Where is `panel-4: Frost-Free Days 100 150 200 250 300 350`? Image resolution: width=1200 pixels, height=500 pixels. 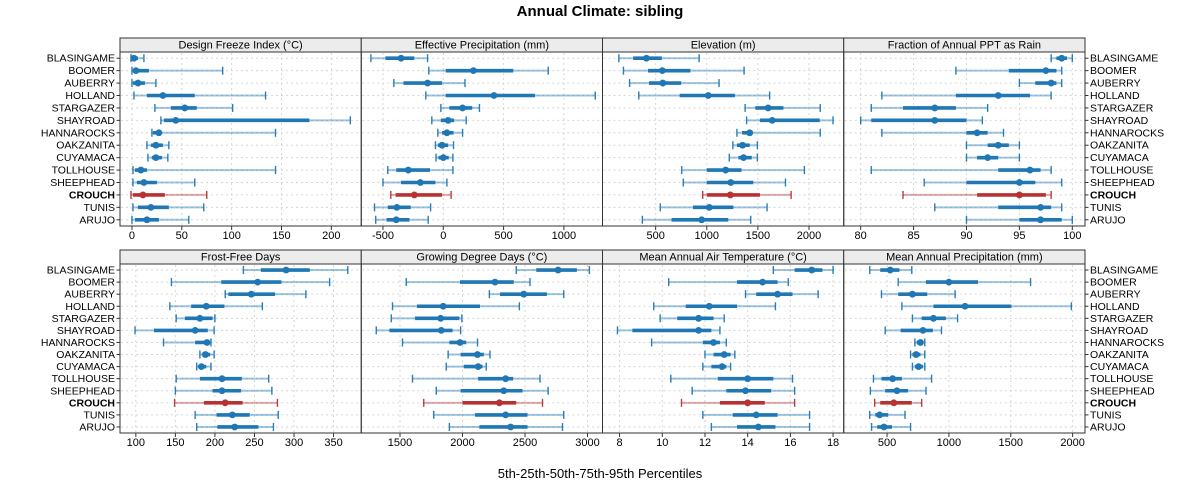 panel-4: Frost-Free Days 100 150 200 250 300 350 is located at coordinates (240, 349).